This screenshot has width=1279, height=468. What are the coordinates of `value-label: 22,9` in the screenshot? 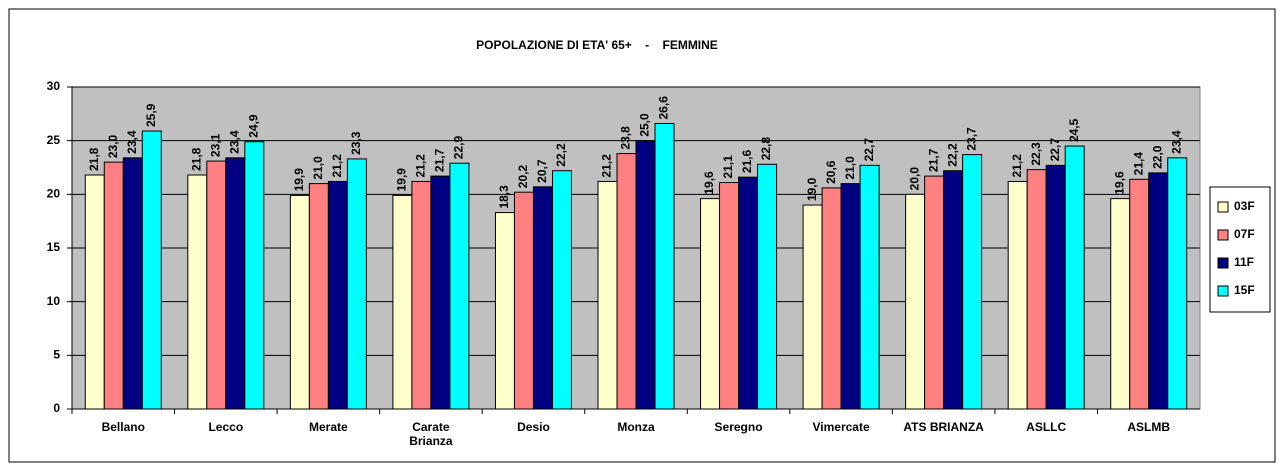 It's located at (459, 148).